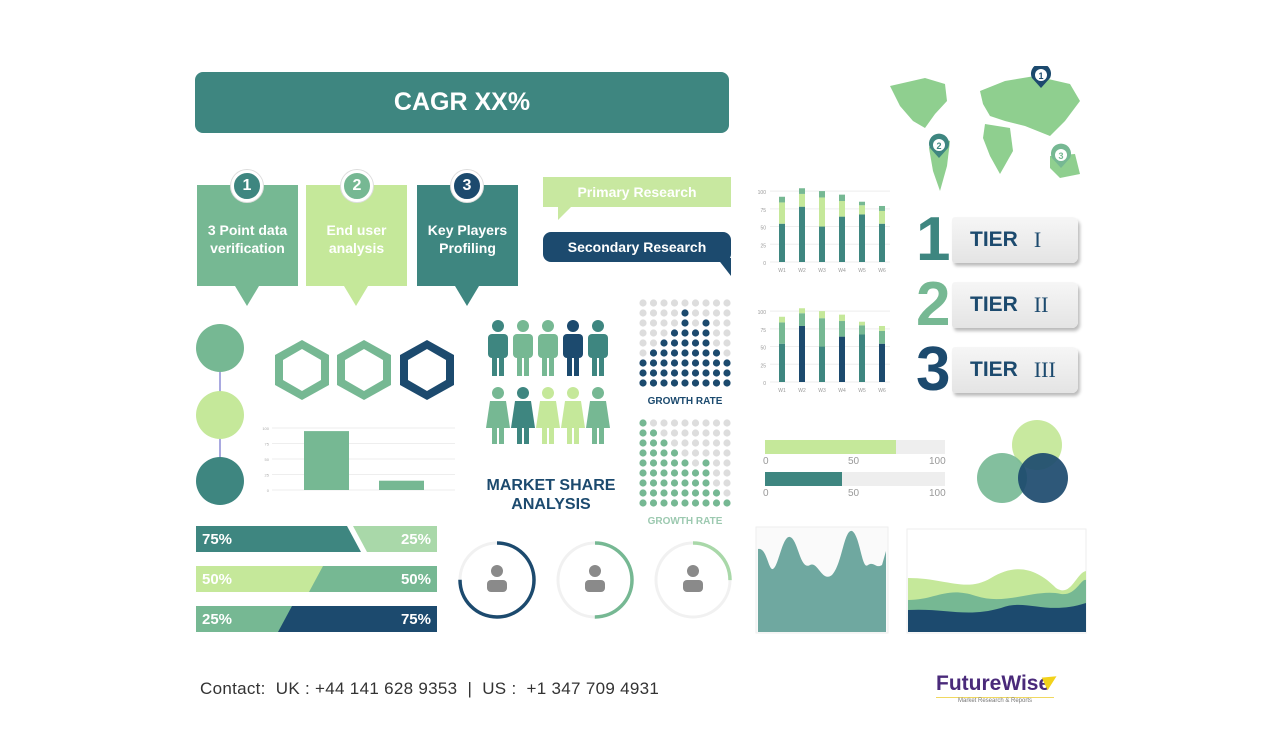  What do you see at coordinates (326, 460) in the screenshot?
I see `bar` at bounding box center [326, 460].